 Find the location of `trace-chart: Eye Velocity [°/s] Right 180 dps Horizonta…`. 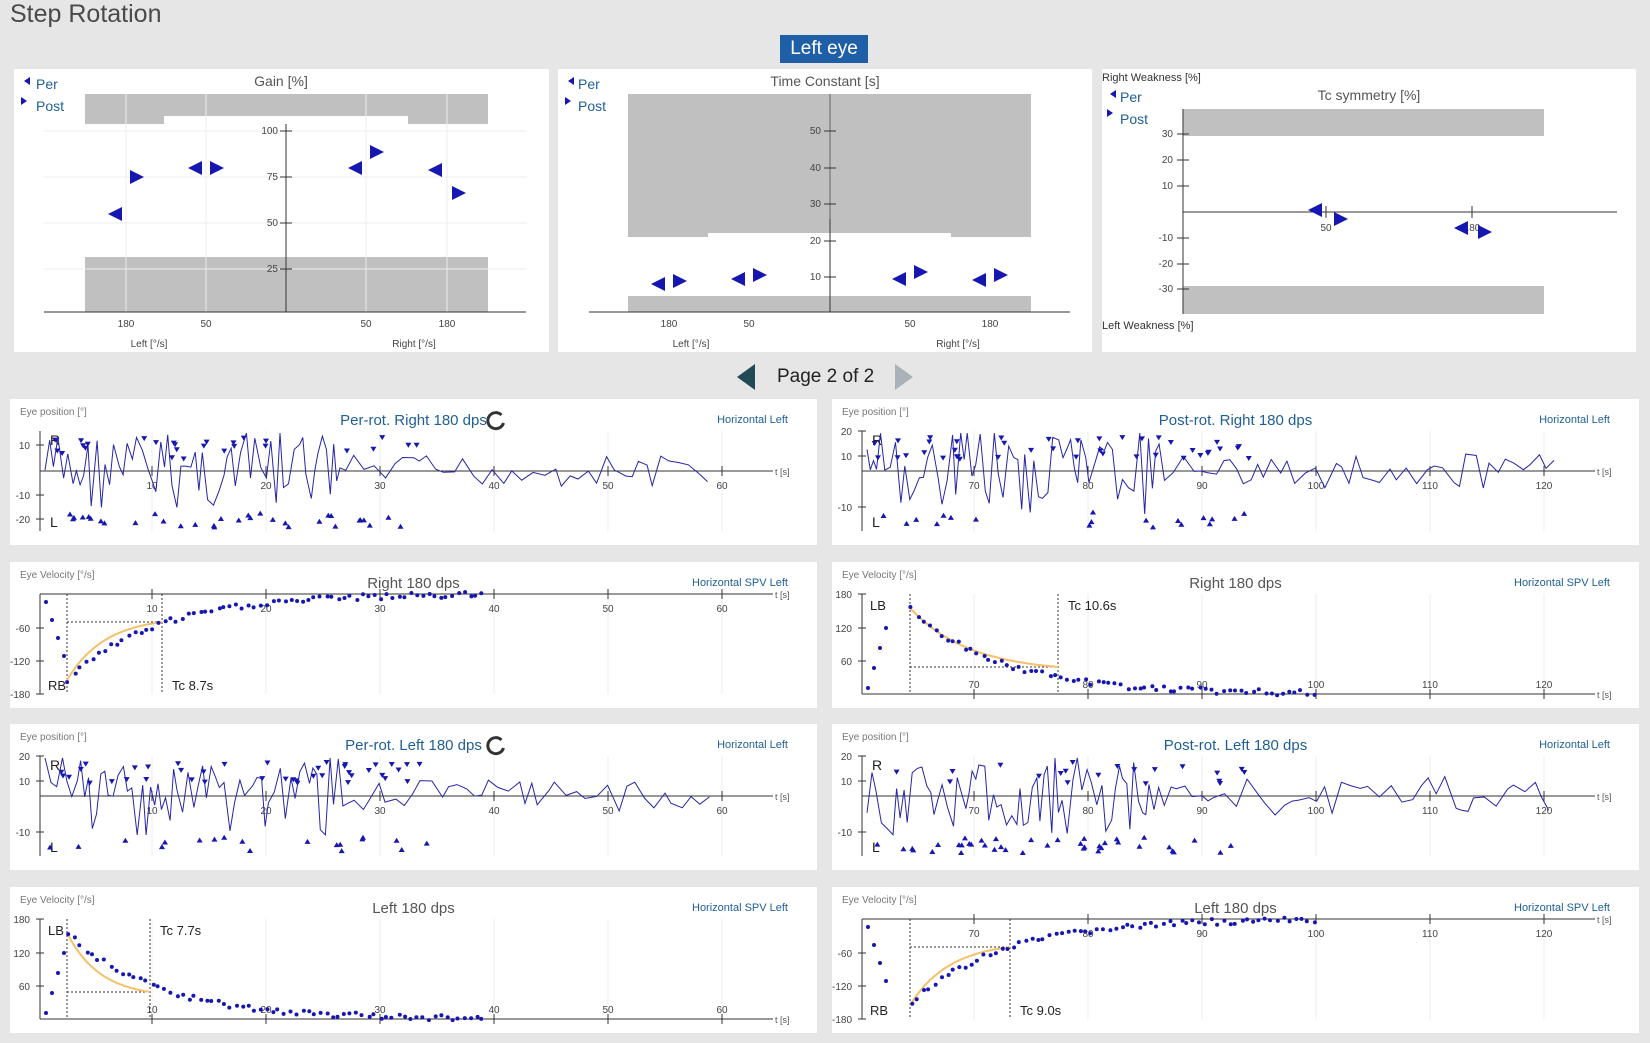

trace-chart: Eye Velocity [°/s] Right 180 dps Horizonta… is located at coordinates (1223, 635).